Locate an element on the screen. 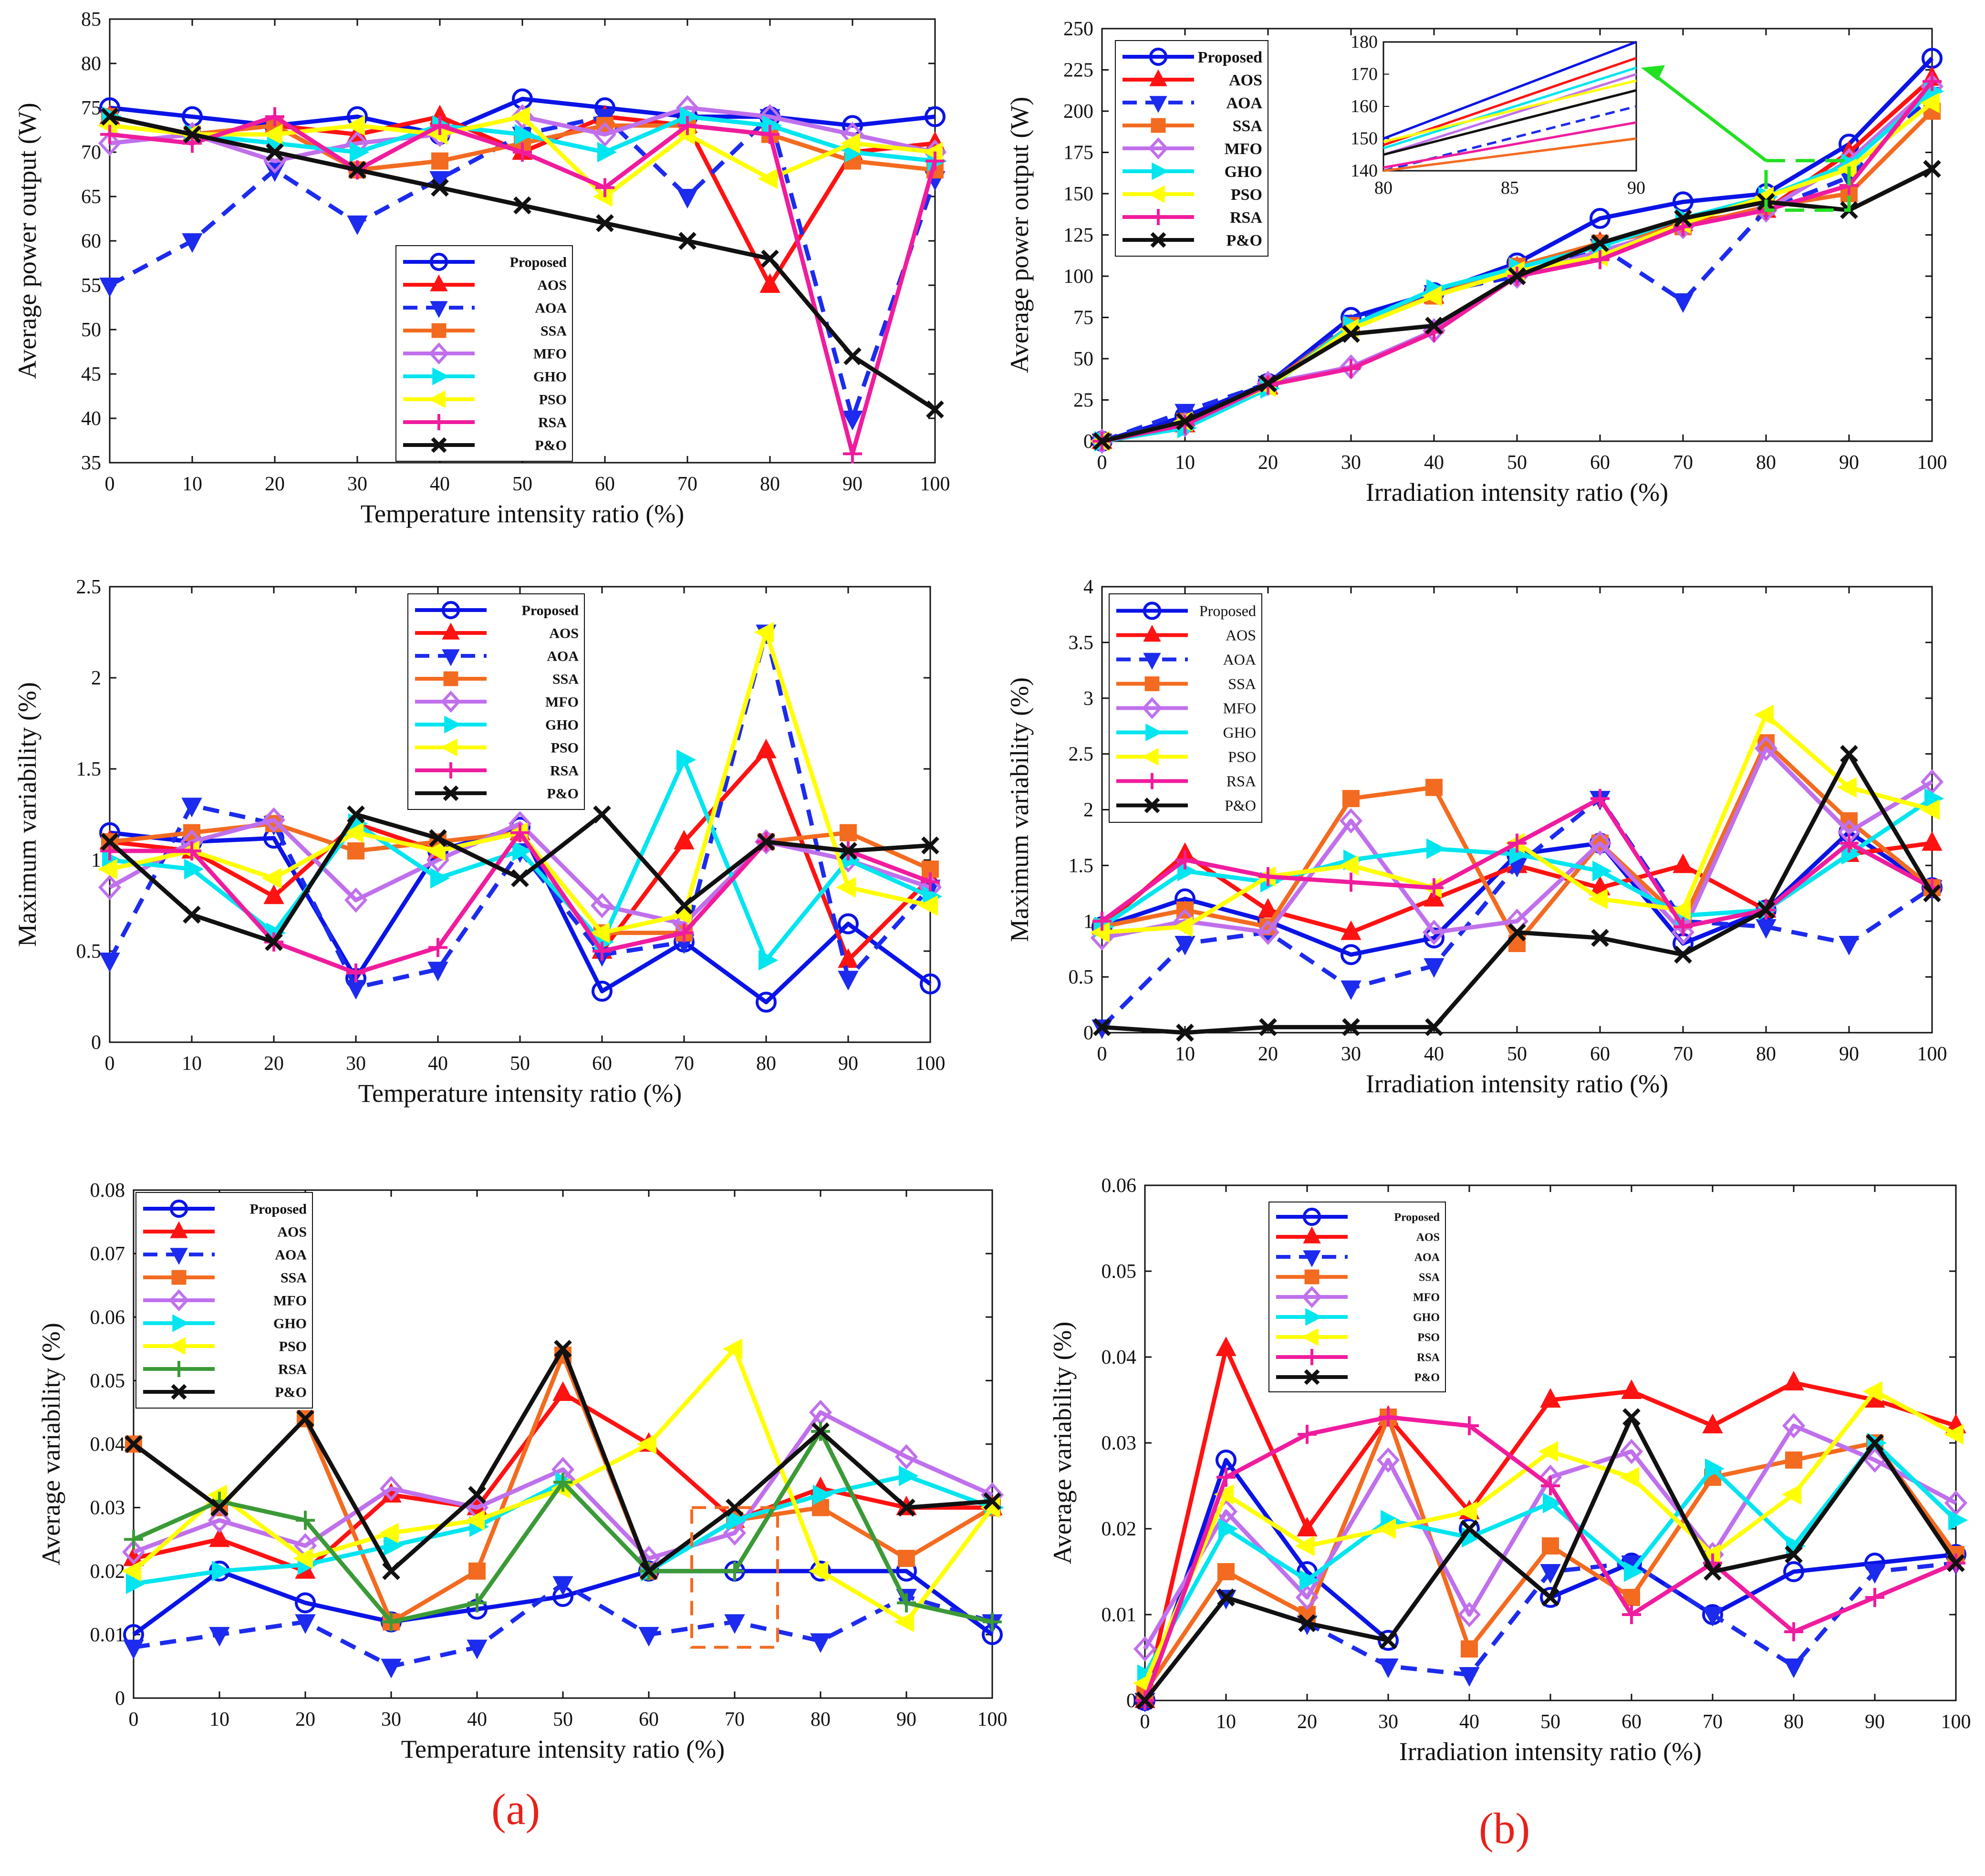 The height and width of the screenshot is (1876, 1985). inset-series-pso is located at coordinates (1510, 111).